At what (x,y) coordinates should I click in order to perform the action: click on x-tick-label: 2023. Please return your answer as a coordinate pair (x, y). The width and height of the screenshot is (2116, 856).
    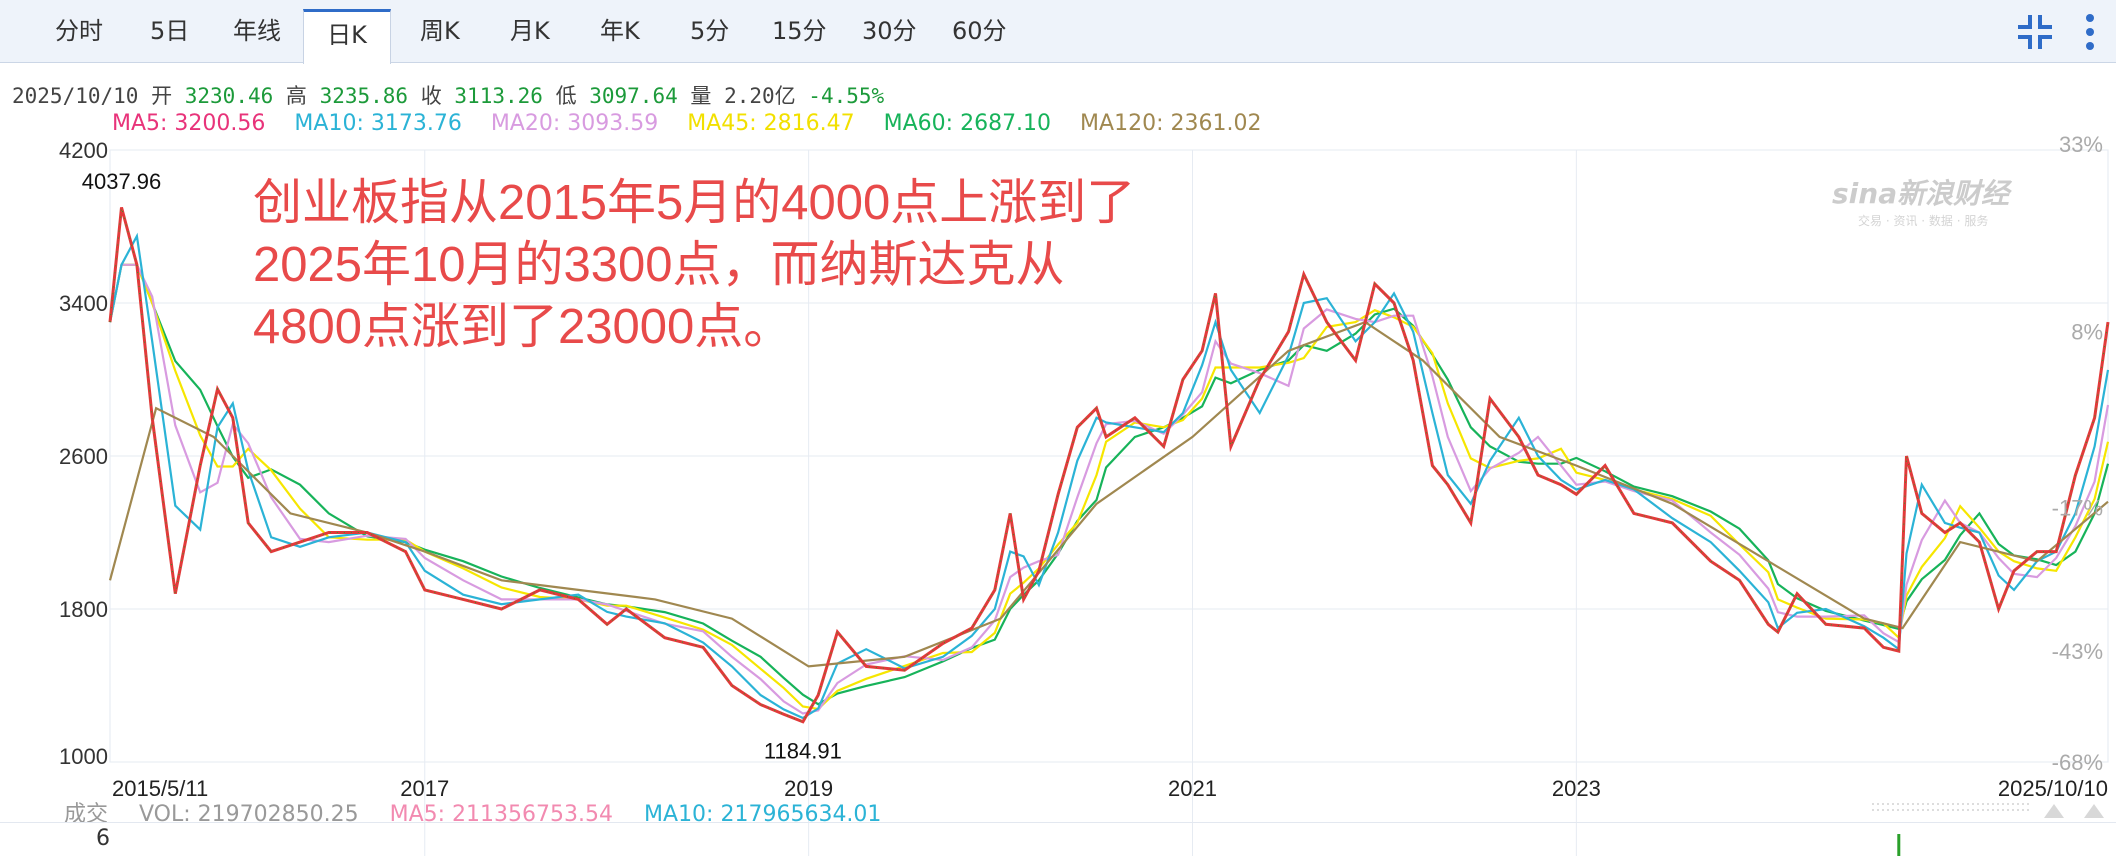
    Looking at the image, I should click on (1576, 788).